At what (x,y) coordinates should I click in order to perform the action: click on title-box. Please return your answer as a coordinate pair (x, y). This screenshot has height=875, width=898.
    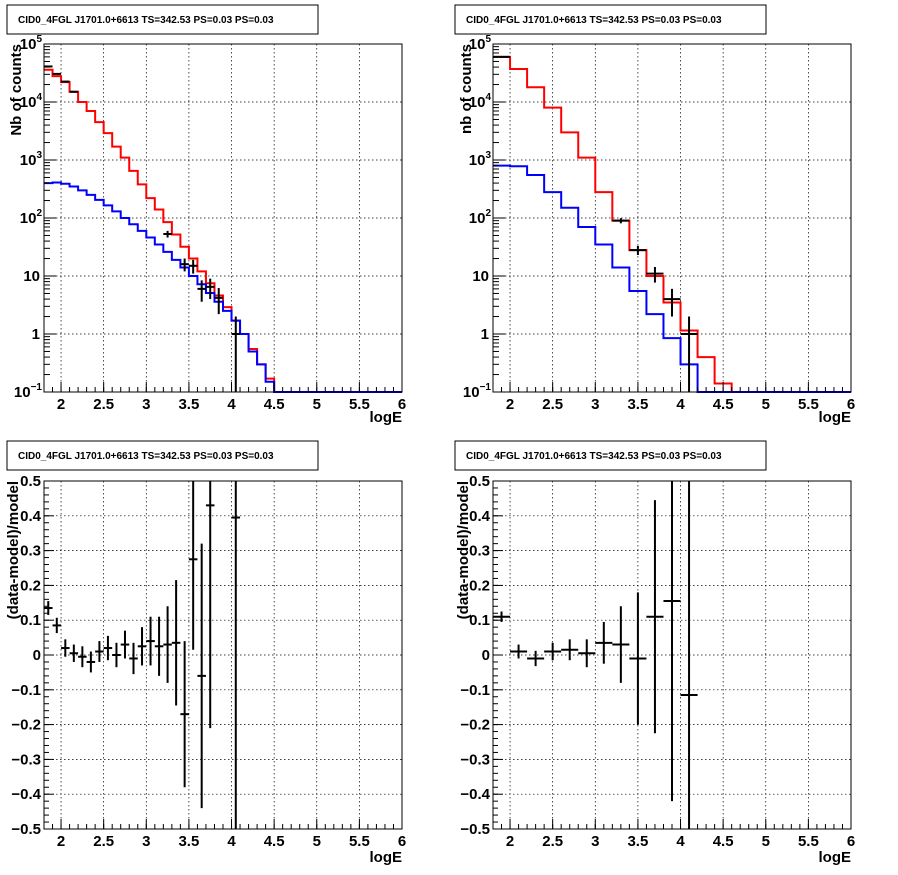
    Looking at the image, I should click on (162, 19).